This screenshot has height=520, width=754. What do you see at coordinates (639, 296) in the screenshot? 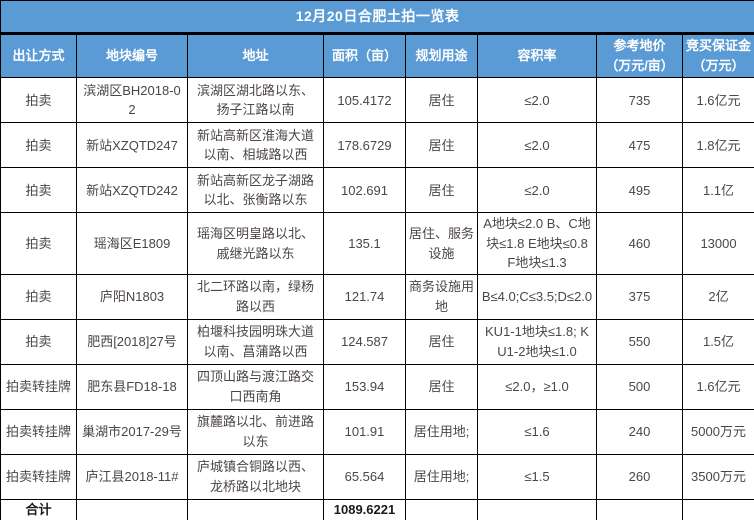
I see `cell-reference-price: 375` at bounding box center [639, 296].